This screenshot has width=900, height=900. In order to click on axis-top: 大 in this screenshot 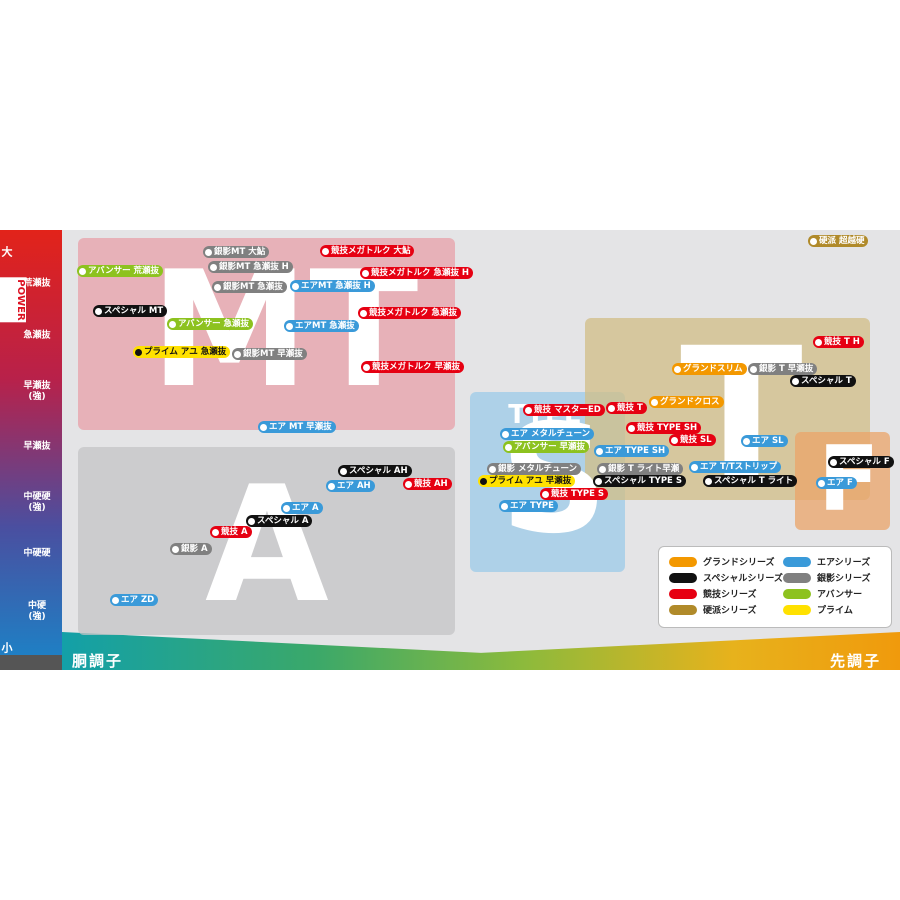, I will do `click(7, 252)`.